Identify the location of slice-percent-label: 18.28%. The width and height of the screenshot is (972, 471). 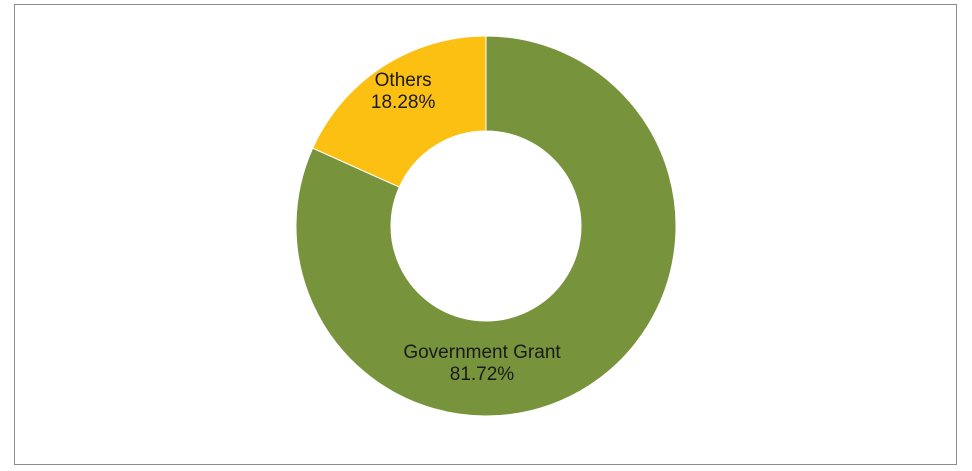
(403, 102).